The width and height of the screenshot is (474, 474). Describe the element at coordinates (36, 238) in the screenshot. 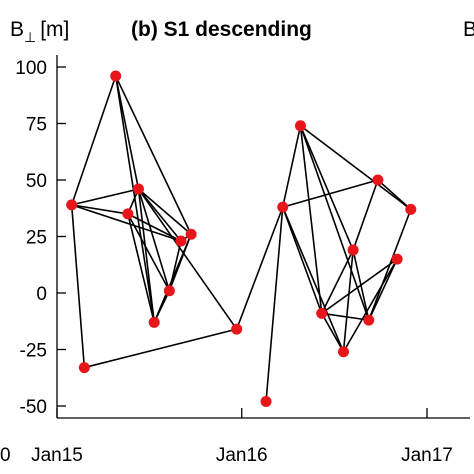

I see `y-tick-label: 25` at that location.